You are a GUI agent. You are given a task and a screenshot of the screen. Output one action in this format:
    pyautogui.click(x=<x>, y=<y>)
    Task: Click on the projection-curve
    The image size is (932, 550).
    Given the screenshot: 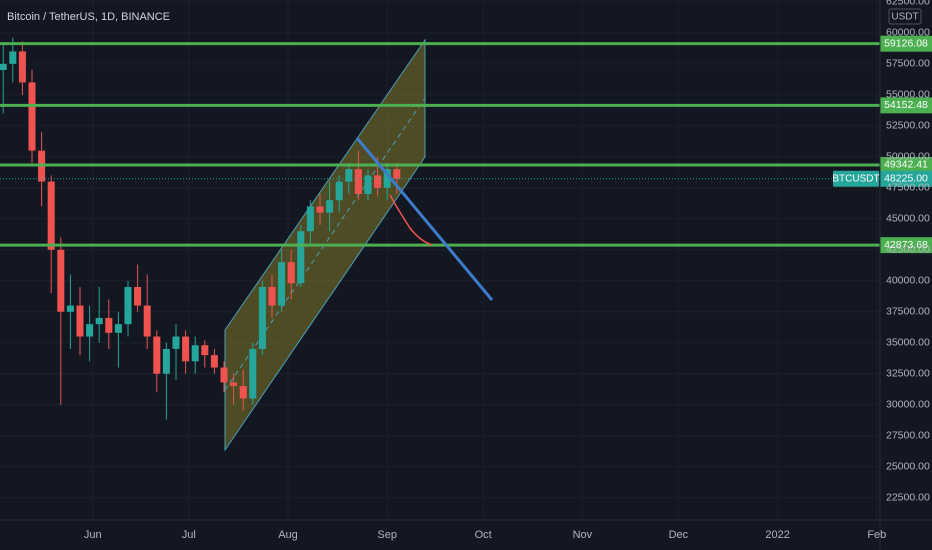 What is the action you would take?
    pyautogui.click(x=411, y=220)
    